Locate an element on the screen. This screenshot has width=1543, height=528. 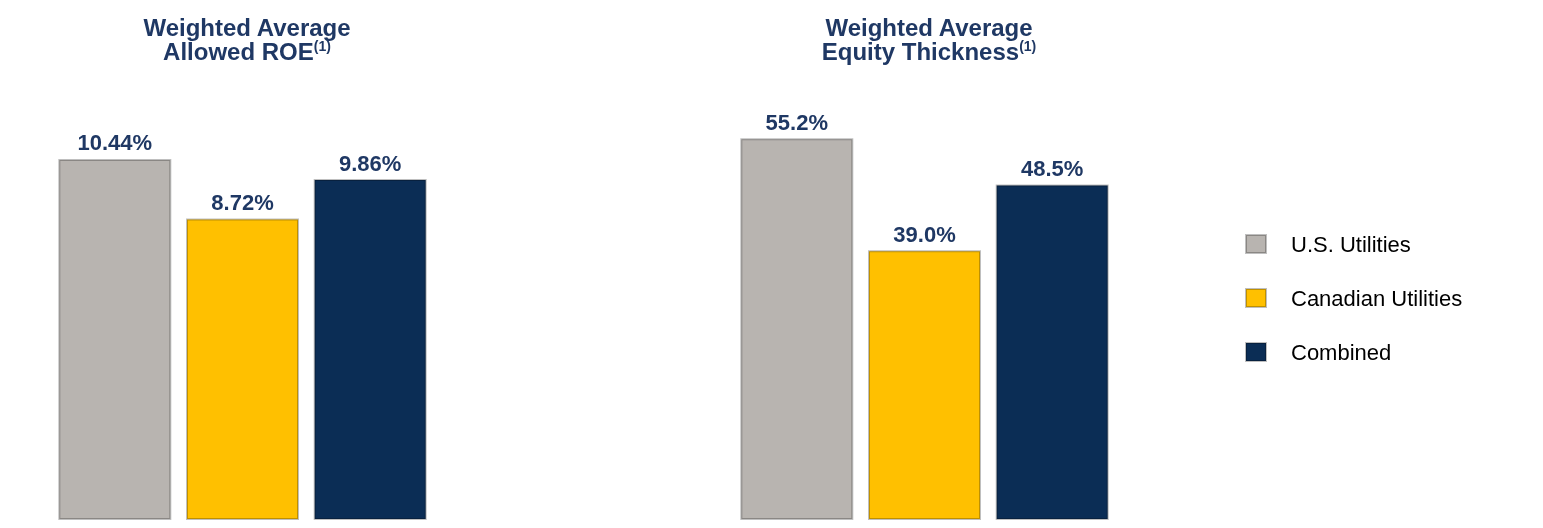
data-label: 48.5% is located at coordinates (1052, 169).